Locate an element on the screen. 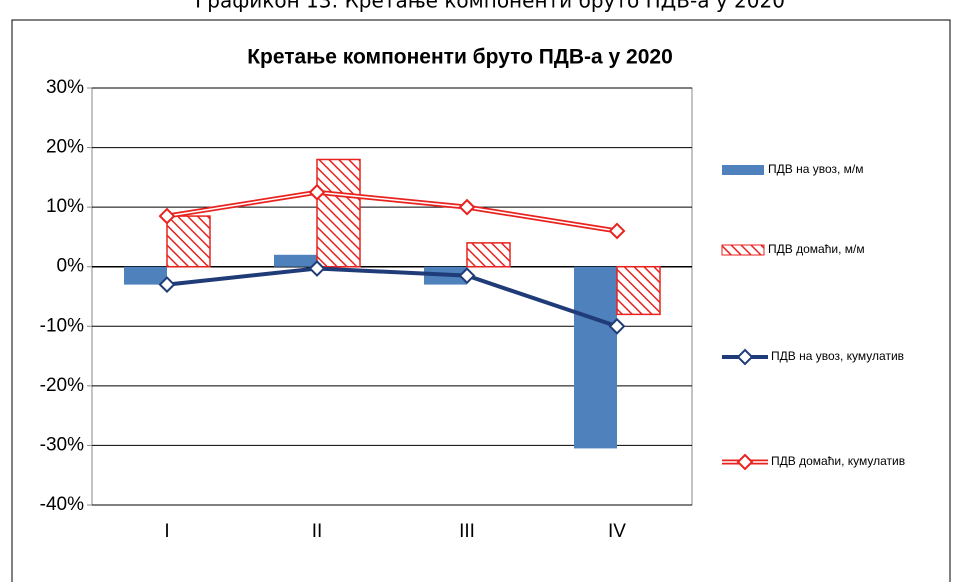 The height and width of the screenshot is (582, 960). line-inner is located at coordinates (392, 211).